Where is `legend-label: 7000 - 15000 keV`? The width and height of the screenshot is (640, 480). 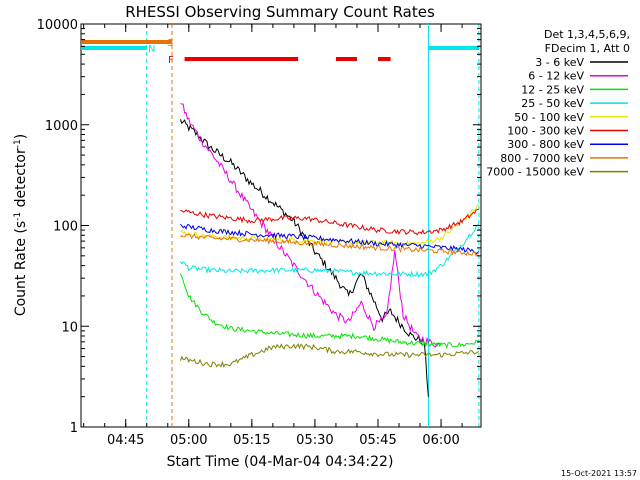 legend-label: 7000 - 15000 keV is located at coordinates (535, 172).